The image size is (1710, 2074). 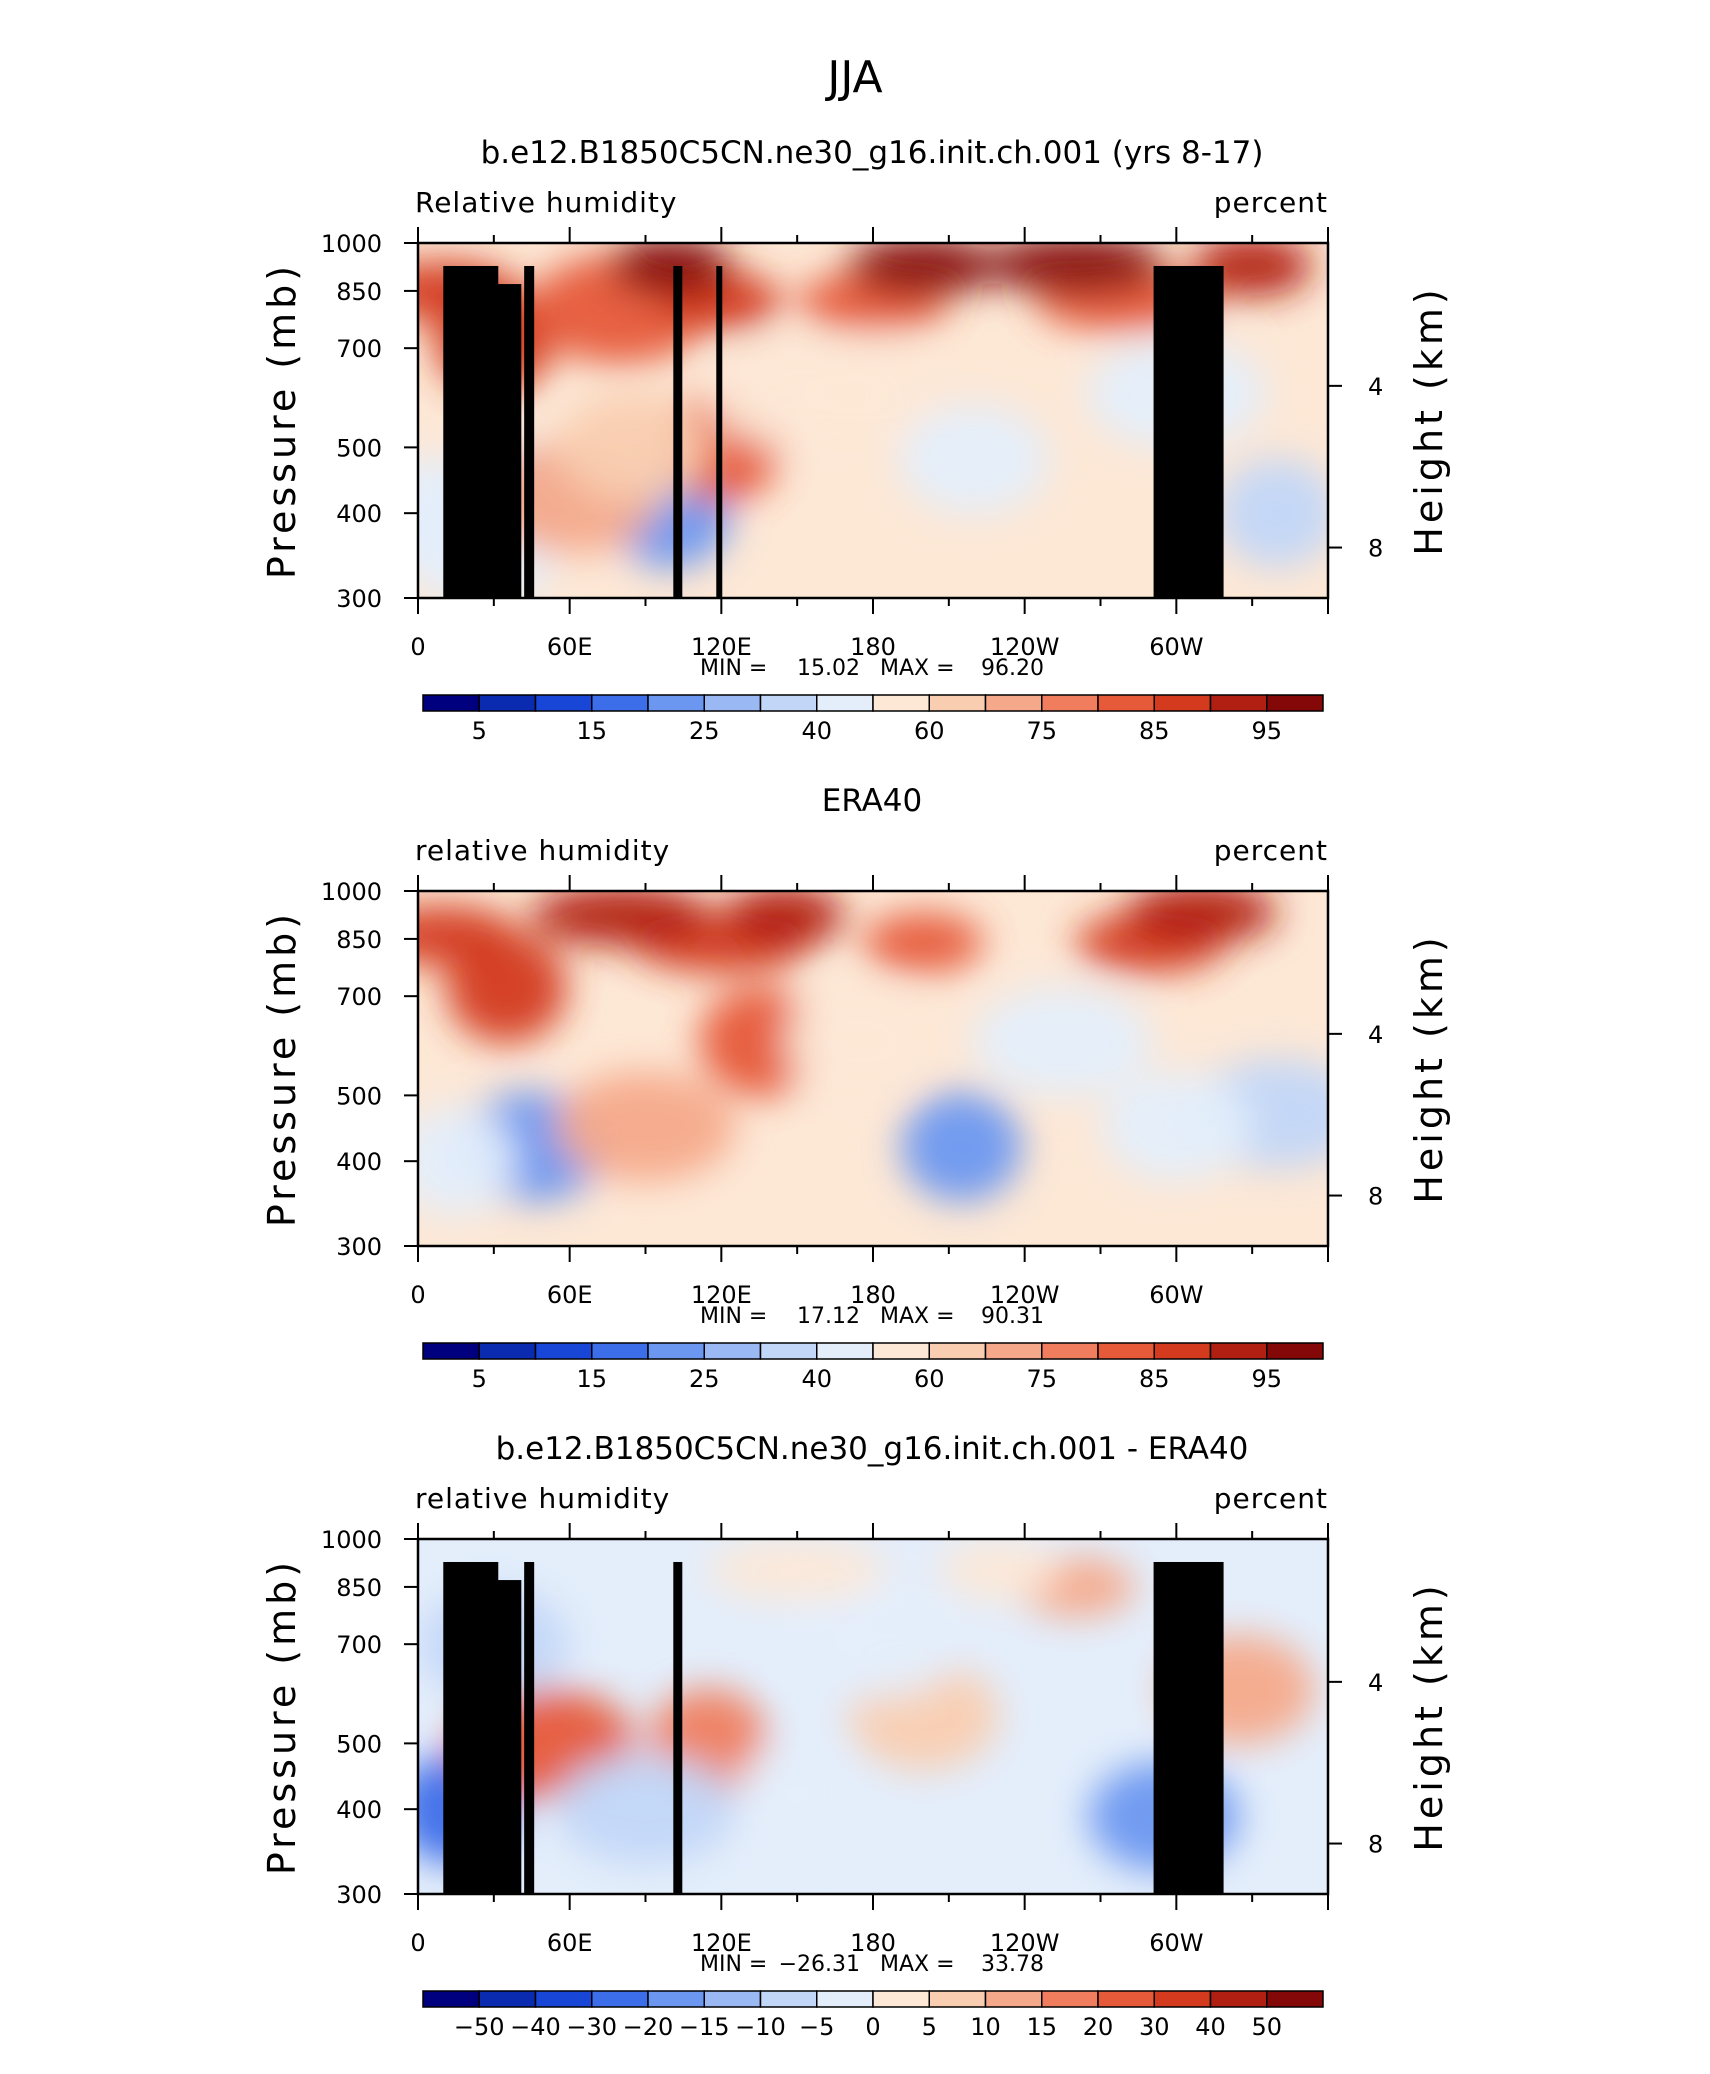 I want to click on y2-axis-title: Height (km), so click(x=1429, y=420).